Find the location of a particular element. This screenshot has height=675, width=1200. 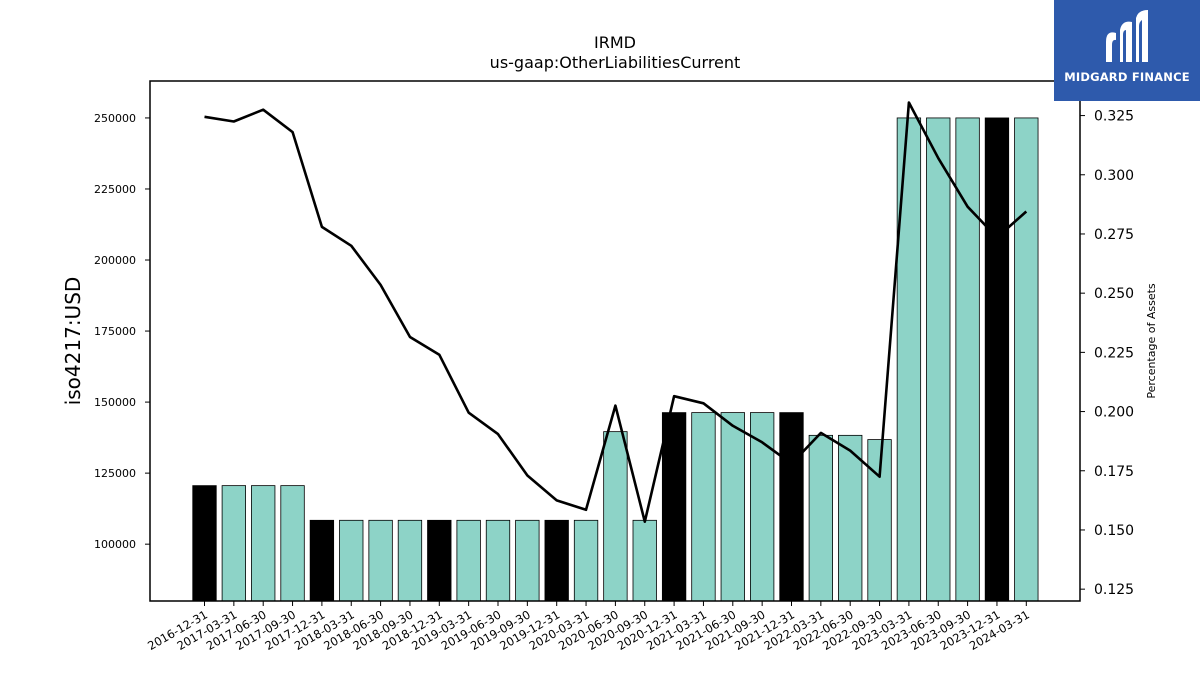

y2-tick-label: 0.275 is located at coordinates (1114, 235).